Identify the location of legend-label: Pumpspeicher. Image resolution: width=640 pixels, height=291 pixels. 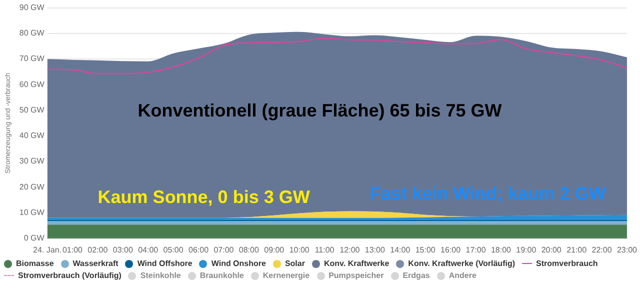
(356, 275).